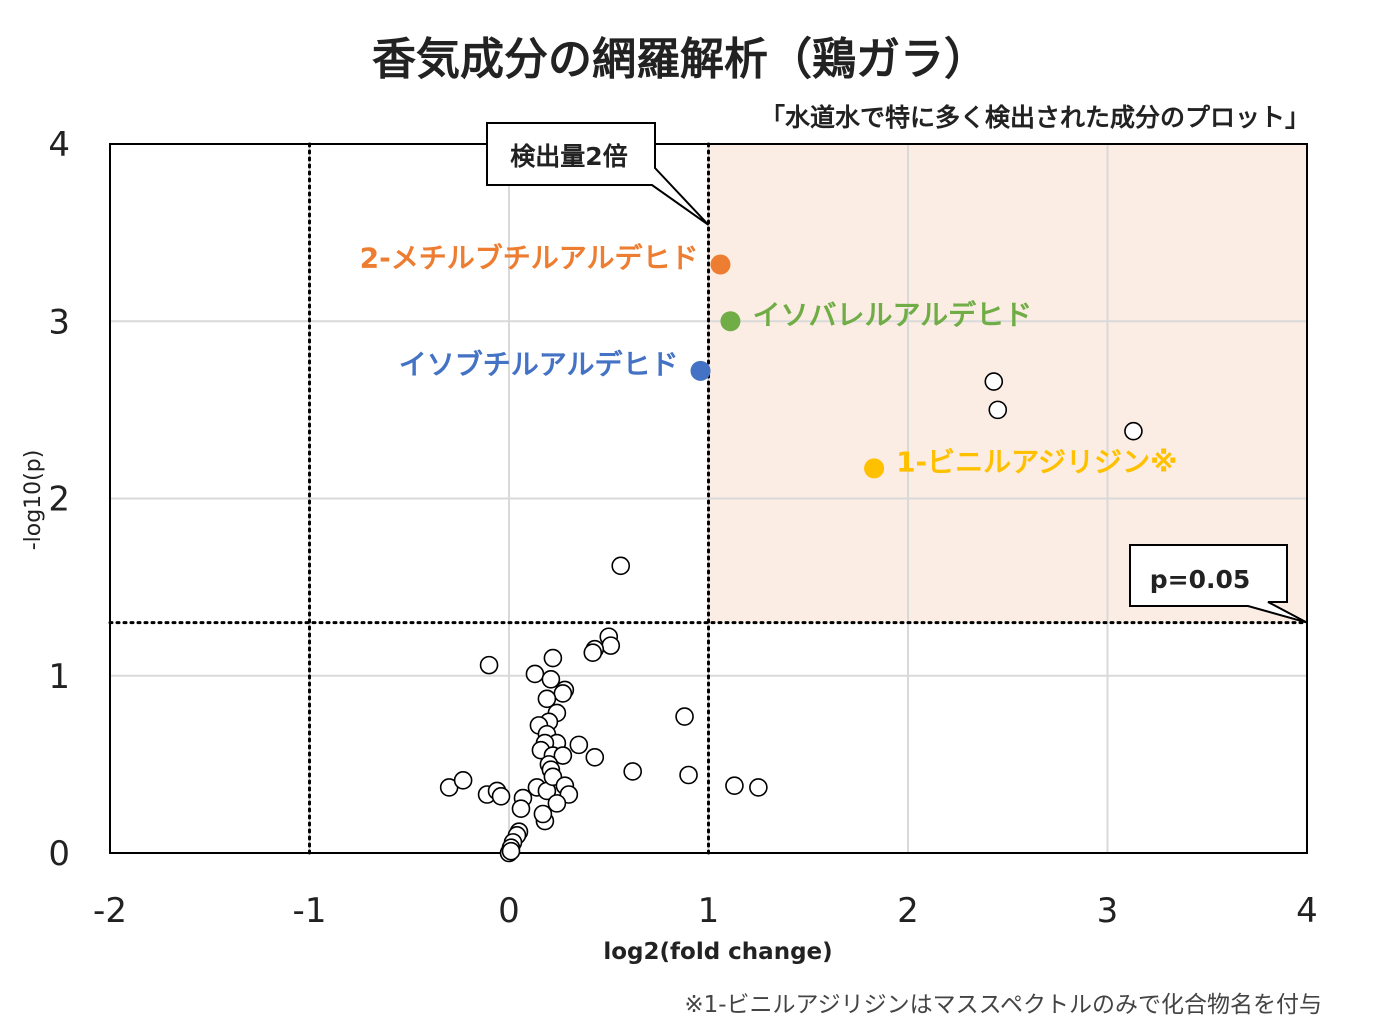 The image size is (1396, 1024). Describe the element at coordinates (1036, 461) in the screenshot. I see `point-label: 1-ビニルアジリジン※` at that location.